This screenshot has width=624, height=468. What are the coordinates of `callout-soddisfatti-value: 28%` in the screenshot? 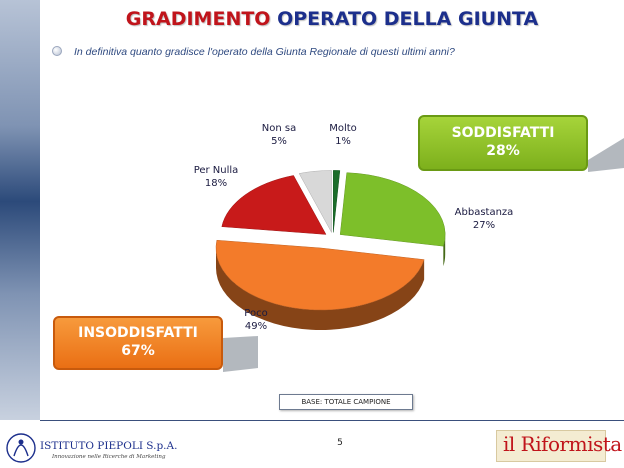 It's located at (503, 151).